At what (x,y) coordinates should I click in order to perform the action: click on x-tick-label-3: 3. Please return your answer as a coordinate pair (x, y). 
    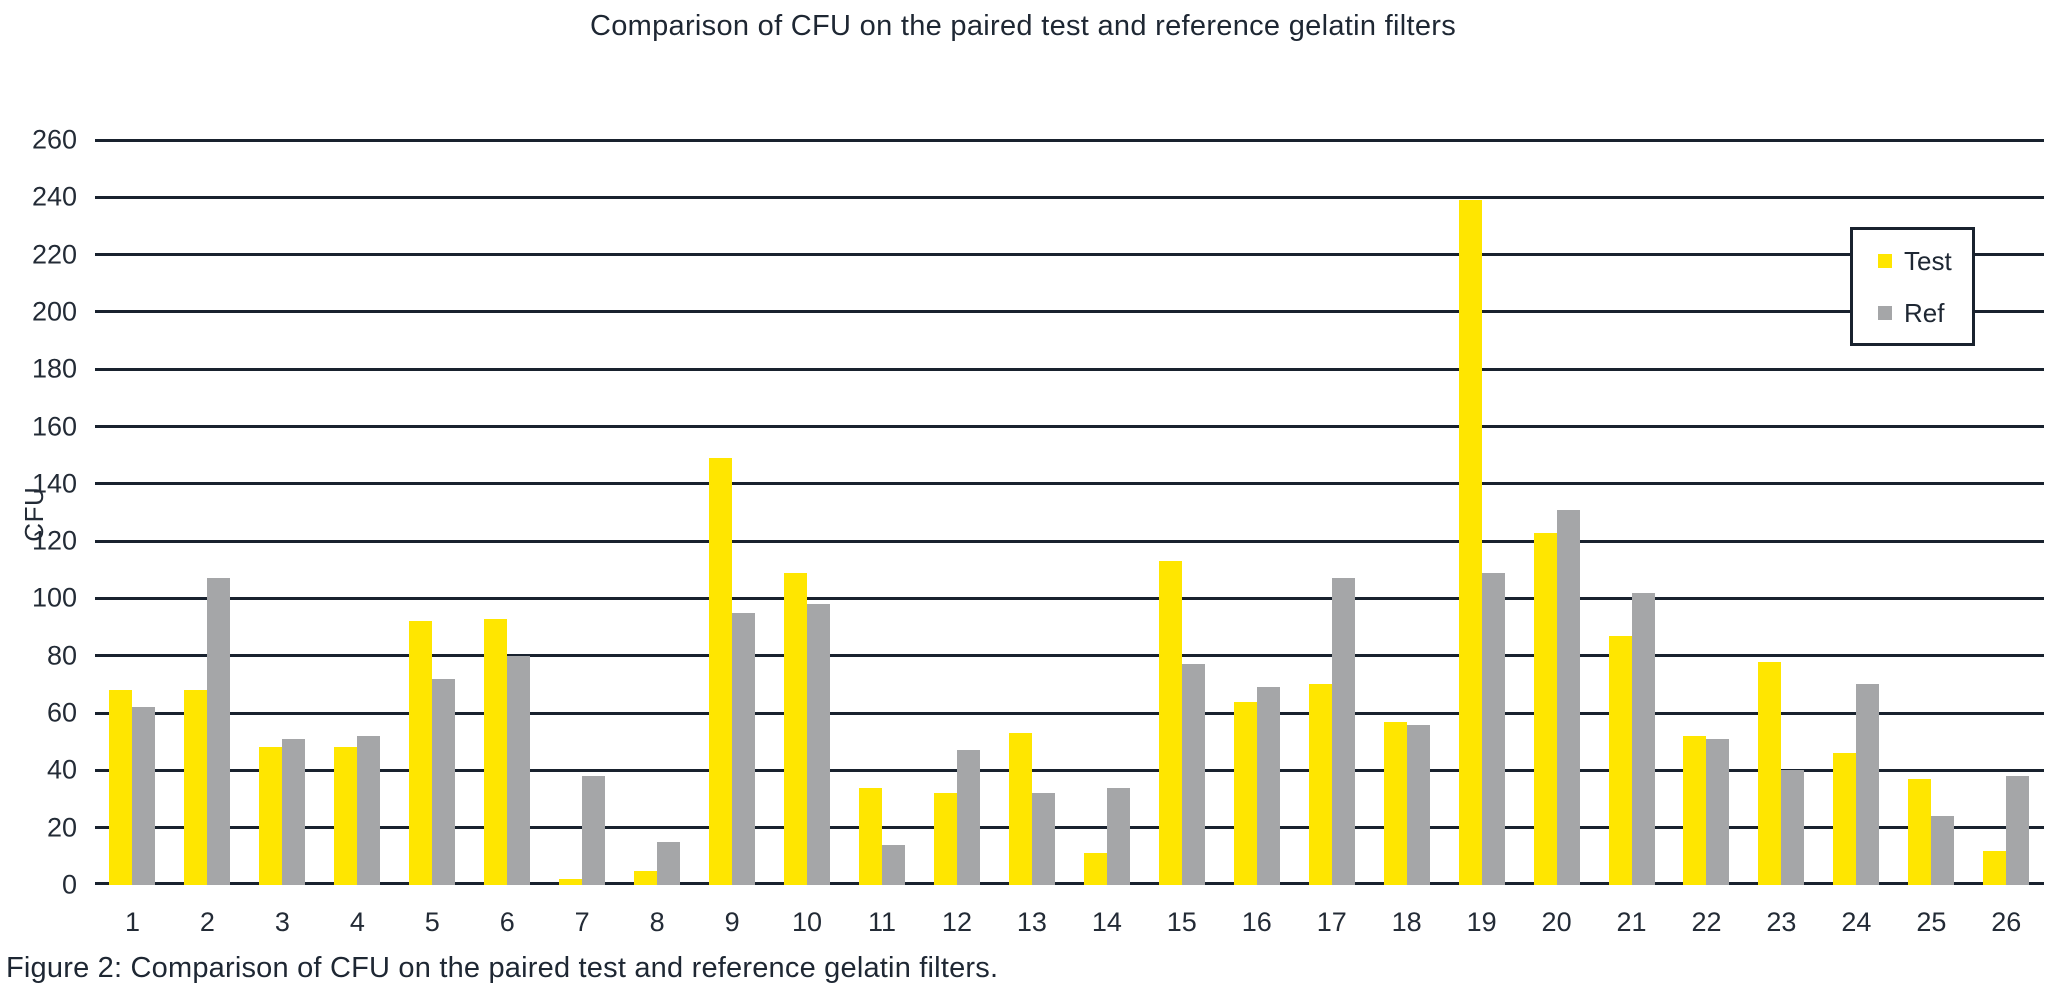
    Looking at the image, I should click on (282, 922).